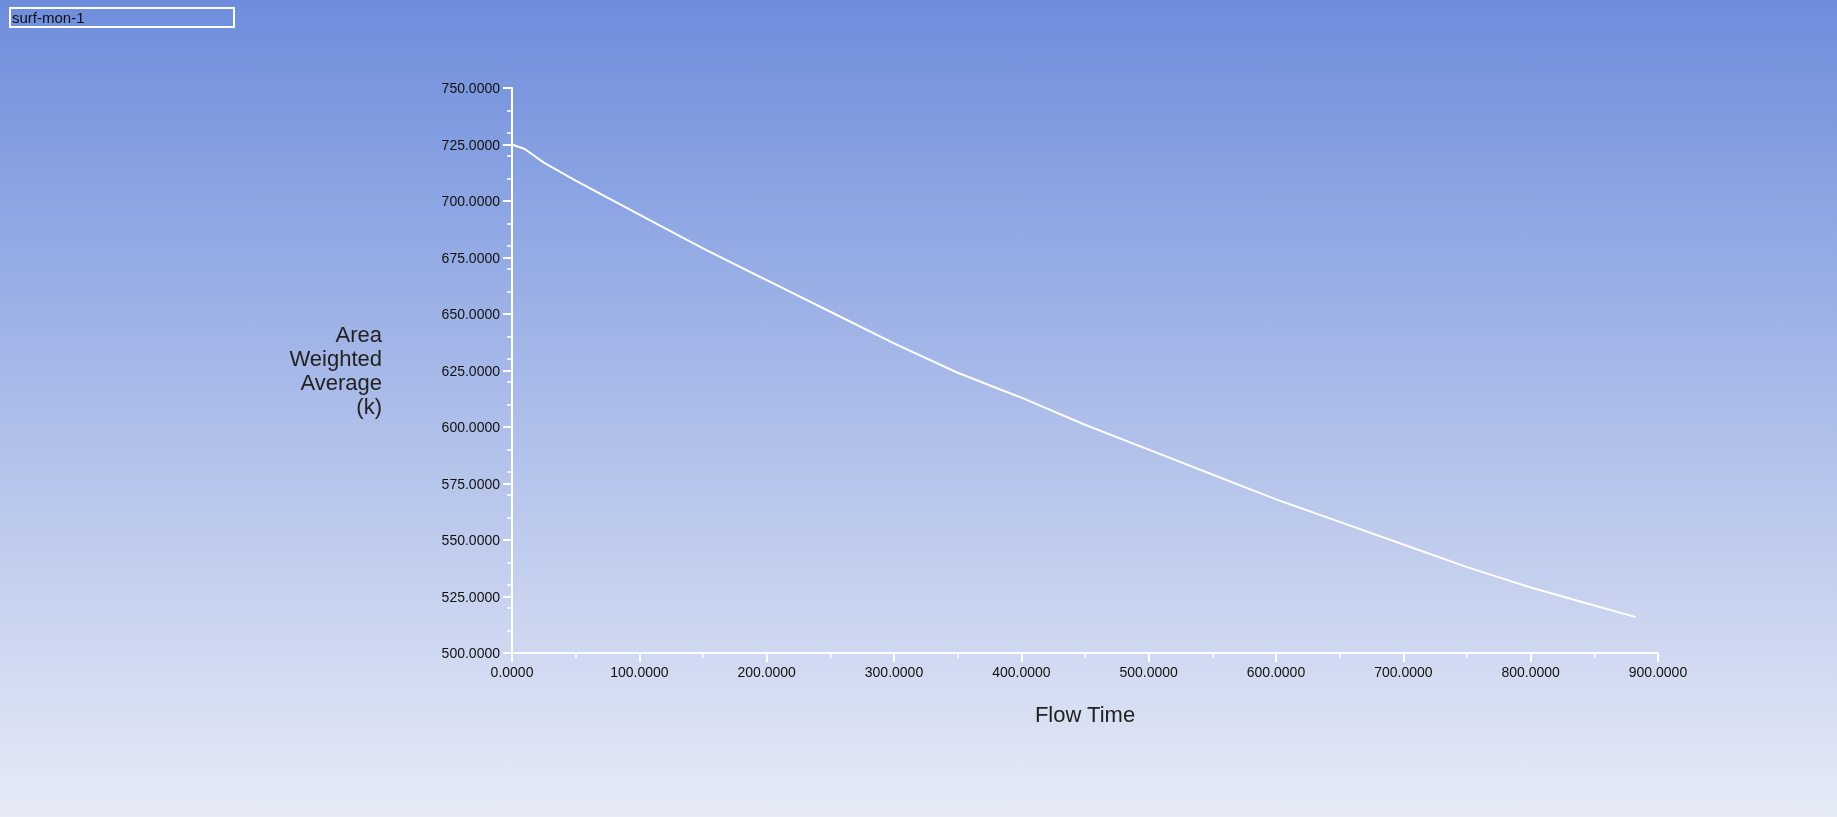 The image size is (1837, 817). Describe the element at coordinates (471, 427) in the screenshot. I see `y-tick-label: 600.0000` at that location.